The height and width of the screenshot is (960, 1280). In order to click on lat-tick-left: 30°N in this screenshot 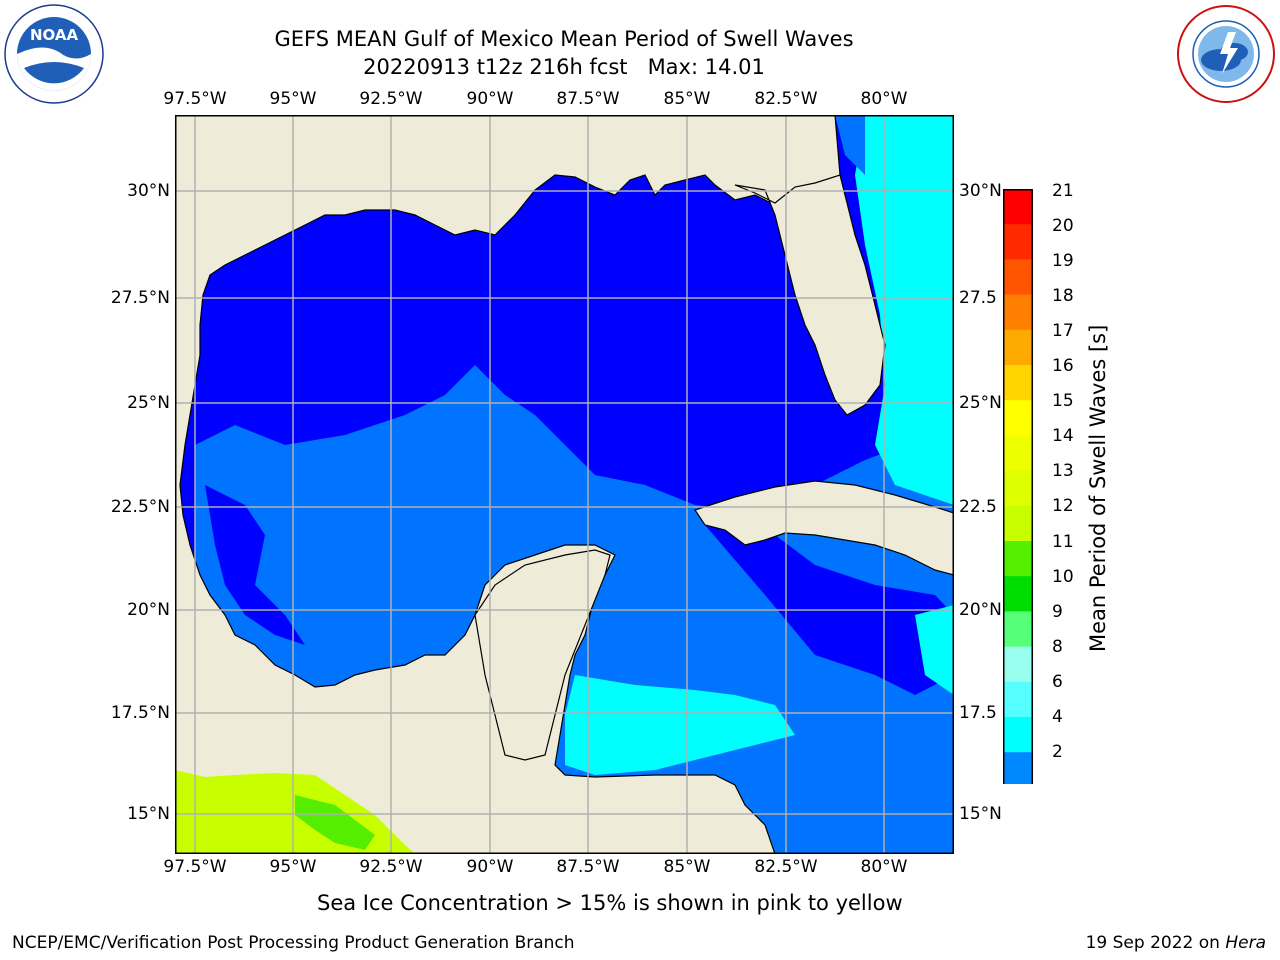, I will do `click(148, 191)`.